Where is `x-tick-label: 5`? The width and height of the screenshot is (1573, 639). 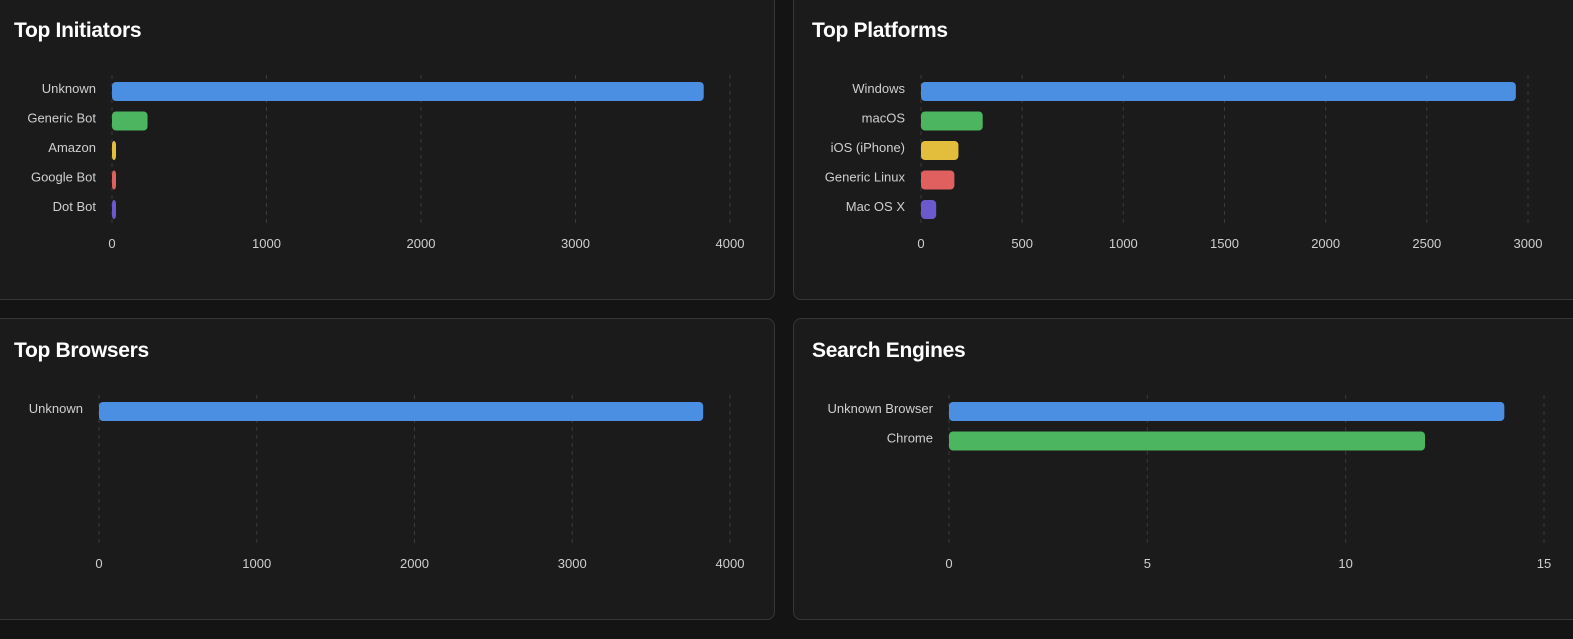 x-tick-label: 5 is located at coordinates (1147, 563).